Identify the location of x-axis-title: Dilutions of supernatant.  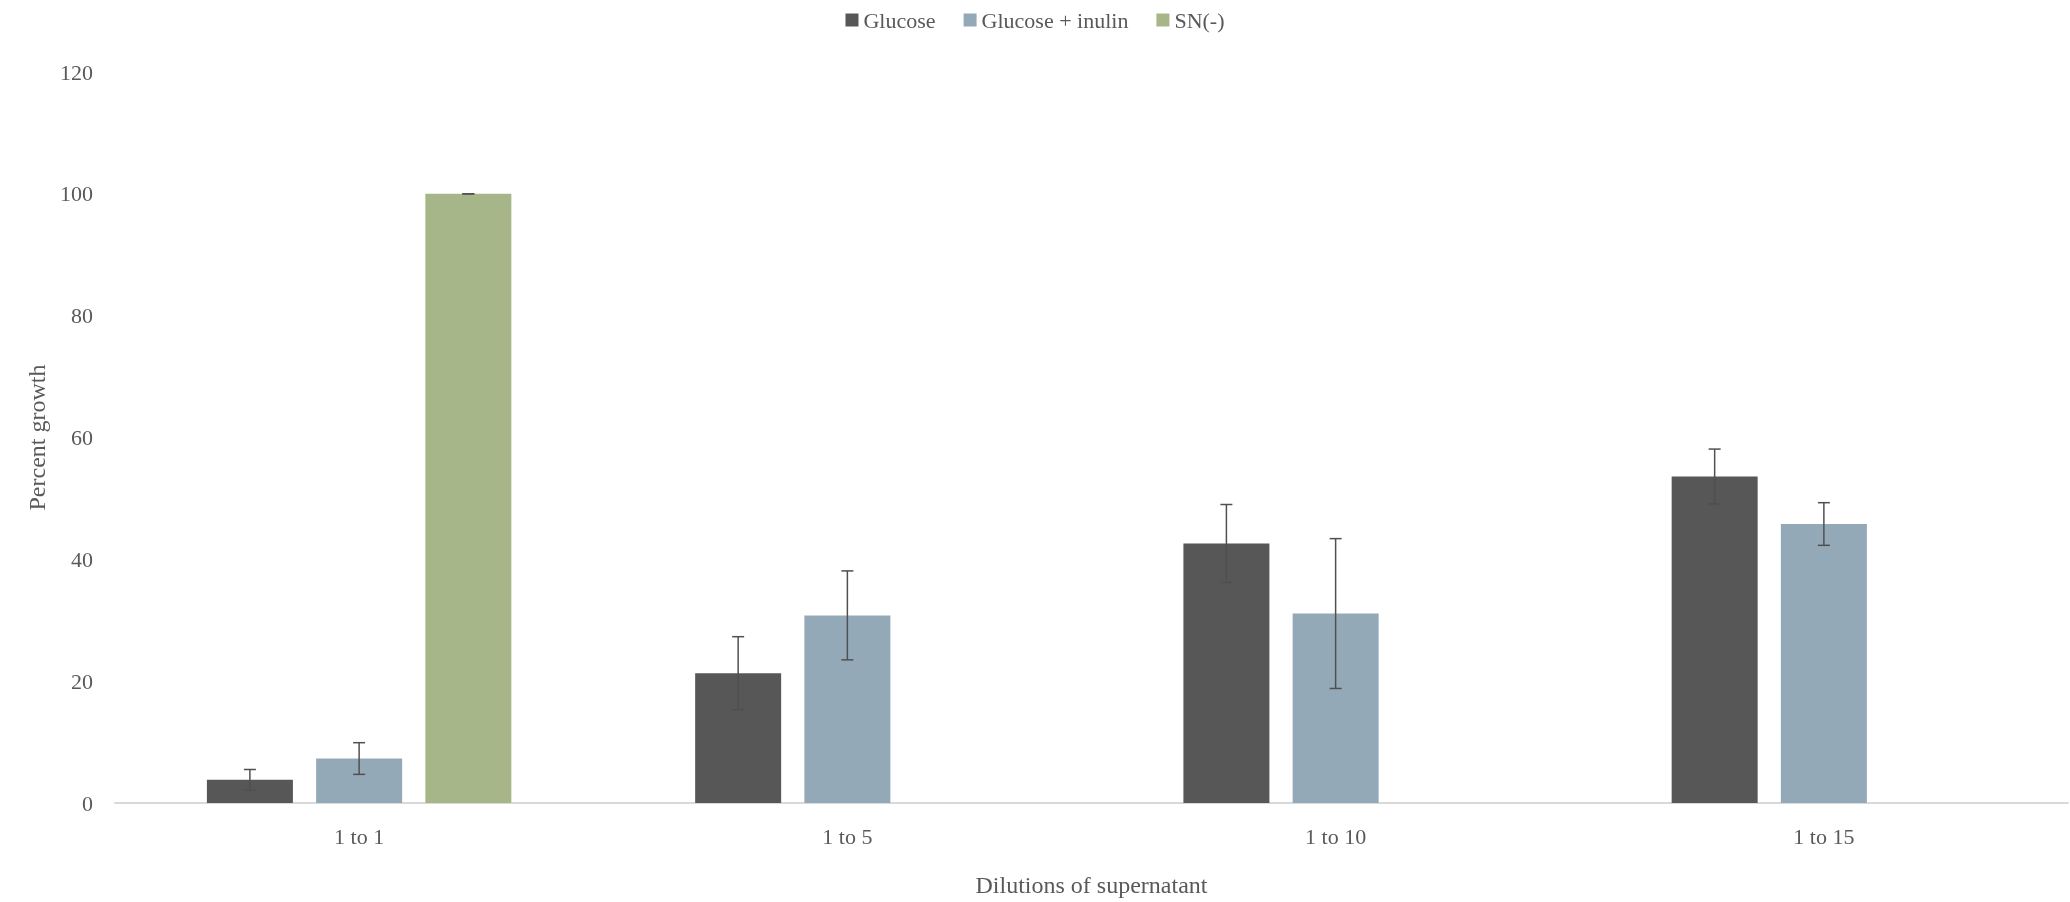
(1091, 885).